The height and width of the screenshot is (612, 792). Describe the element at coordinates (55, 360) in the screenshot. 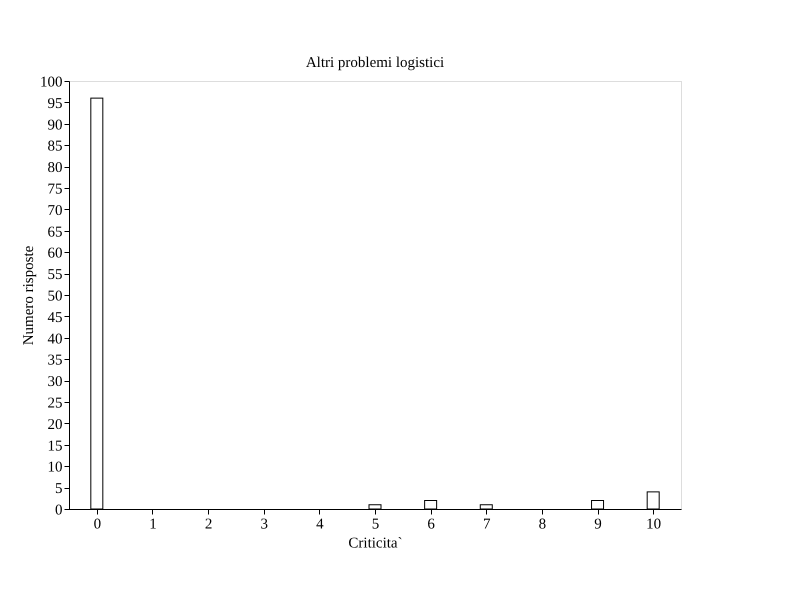

I see `y-tick-label: 35` at that location.